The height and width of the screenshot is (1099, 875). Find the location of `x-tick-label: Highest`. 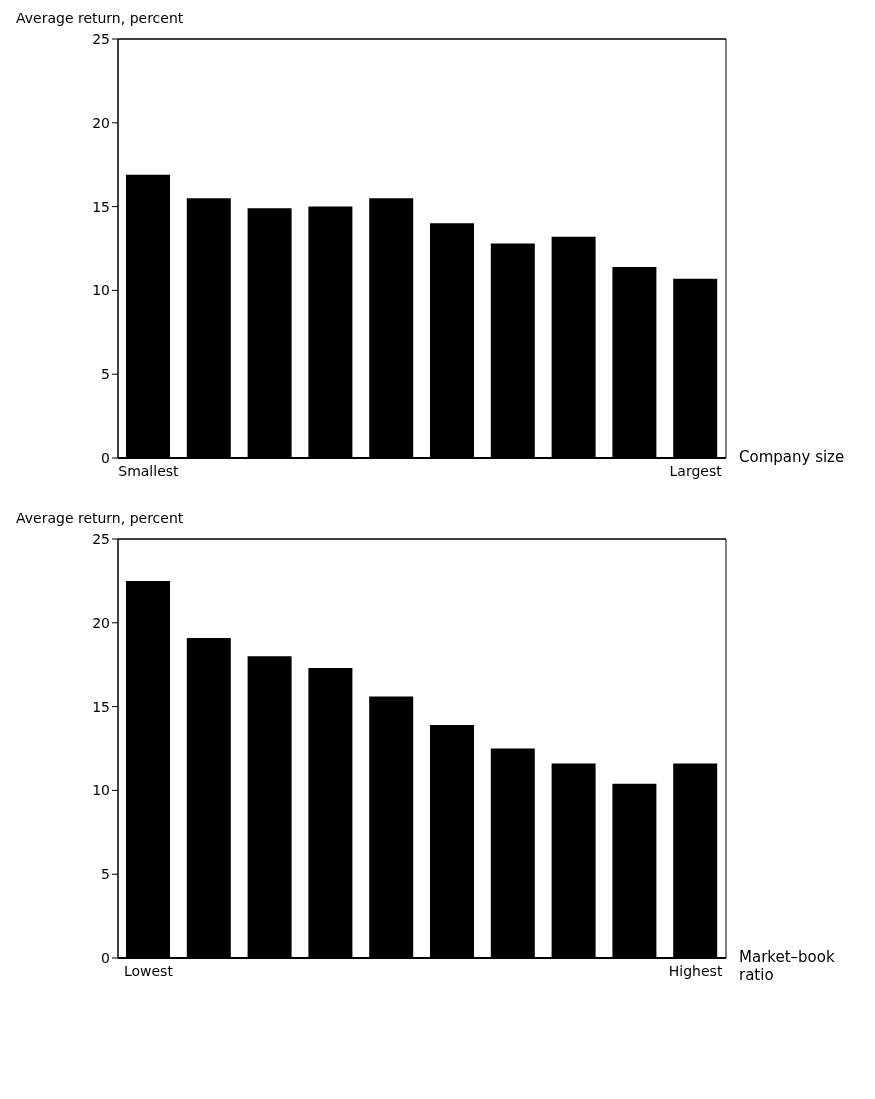

x-tick-label: Highest is located at coordinates (695, 970).